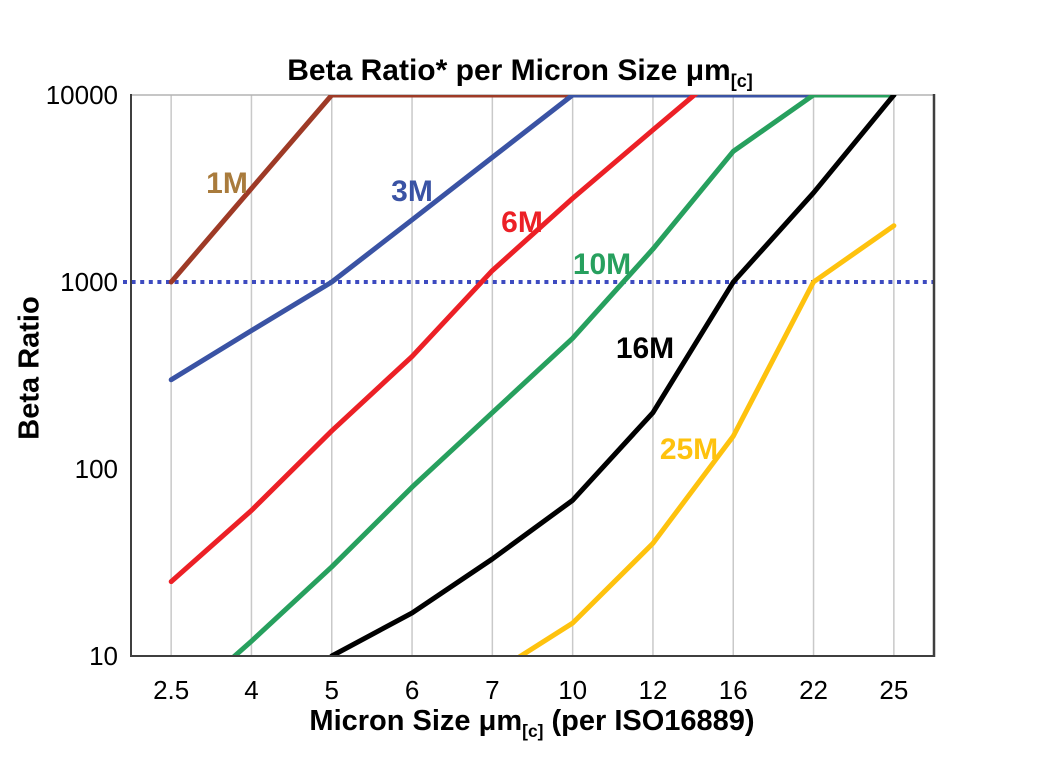 This screenshot has height=768, width=1040. I want to click on x-tick-7: 7, so click(492, 690).